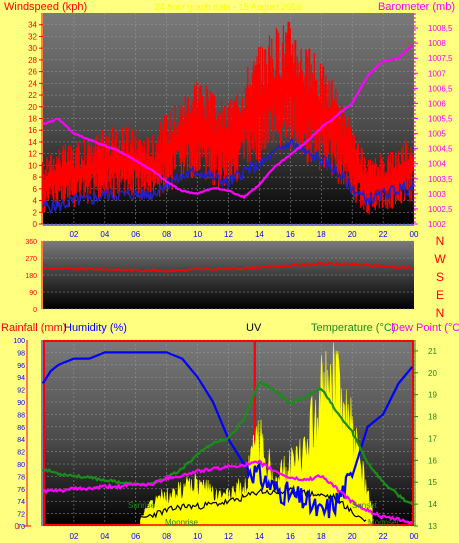  I want to click on temperature-tick-label: 19, so click(432, 395).